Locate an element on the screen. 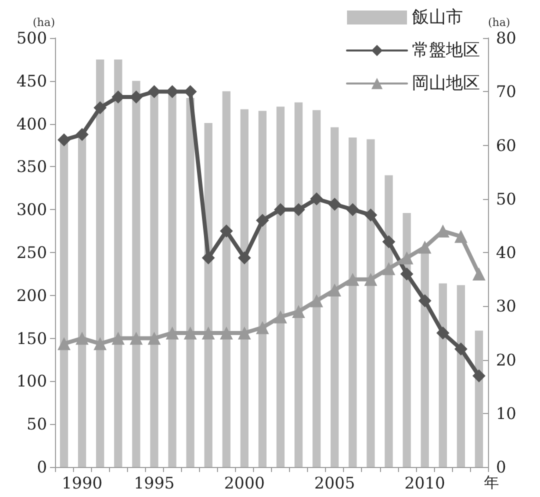  y2-tick-label: 0 is located at coordinates (501, 467).